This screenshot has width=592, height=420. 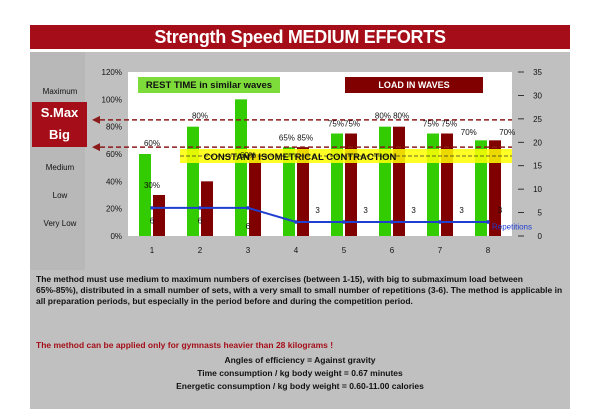 I want to click on legend-rest-box, so click(x=209, y=85).